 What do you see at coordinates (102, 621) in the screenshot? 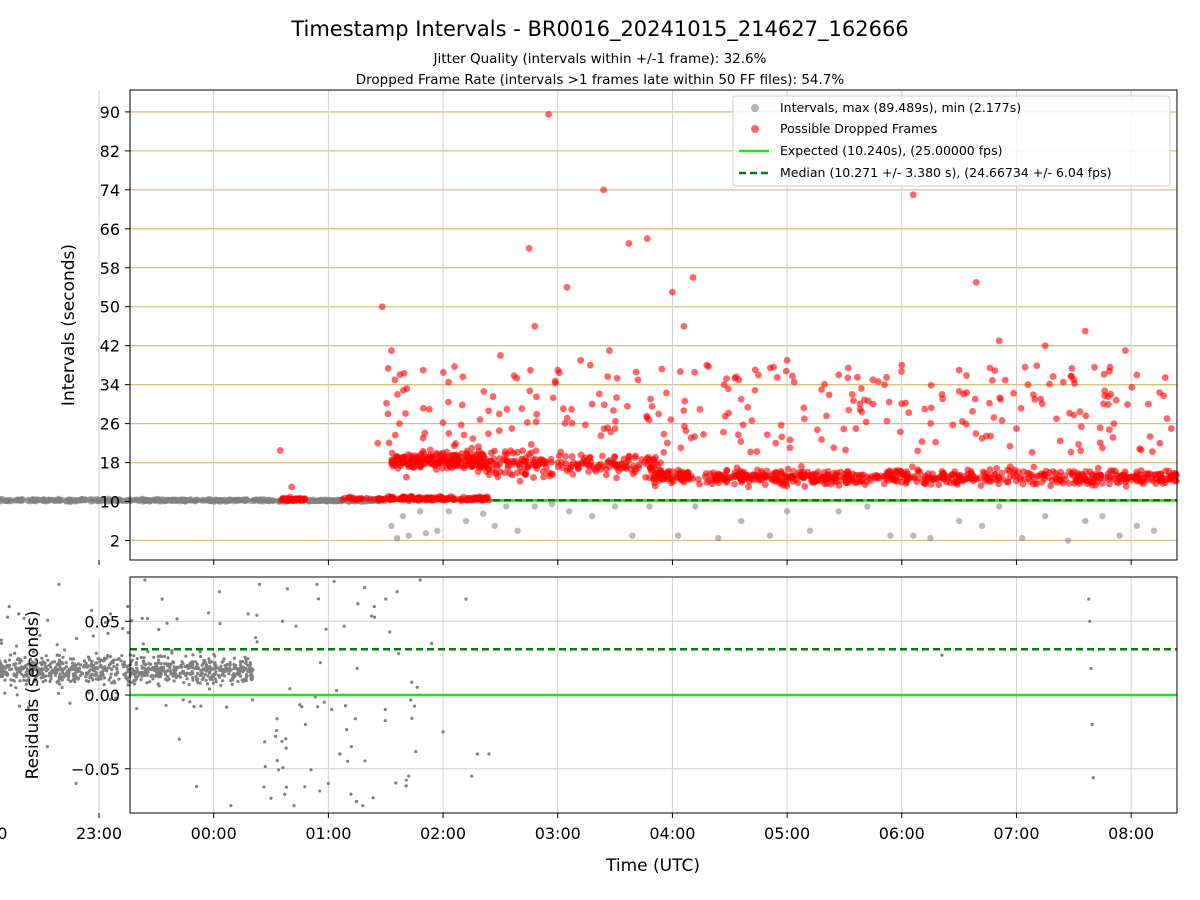
I see `bottom-ytick-label: 0.05` at bounding box center [102, 621].